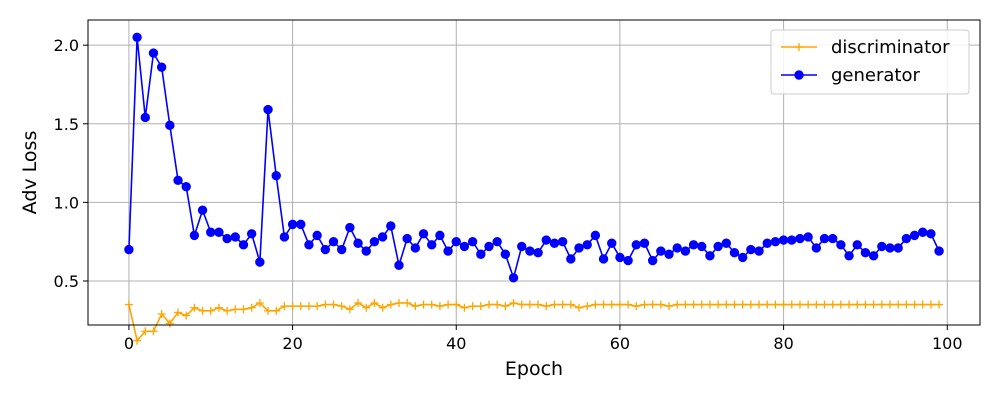  Describe the element at coordinates (66, 202) in the screenshot. I see `y-tick-label: 1.0` at that location.